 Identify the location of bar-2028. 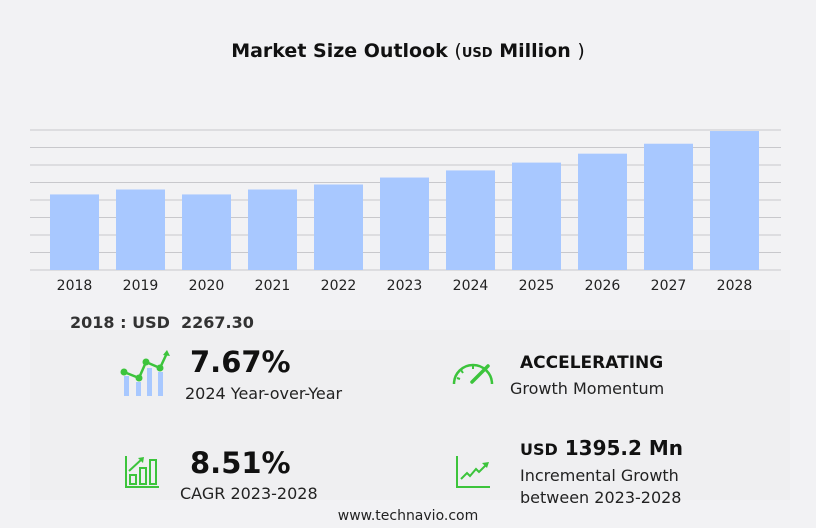
(734, 200).